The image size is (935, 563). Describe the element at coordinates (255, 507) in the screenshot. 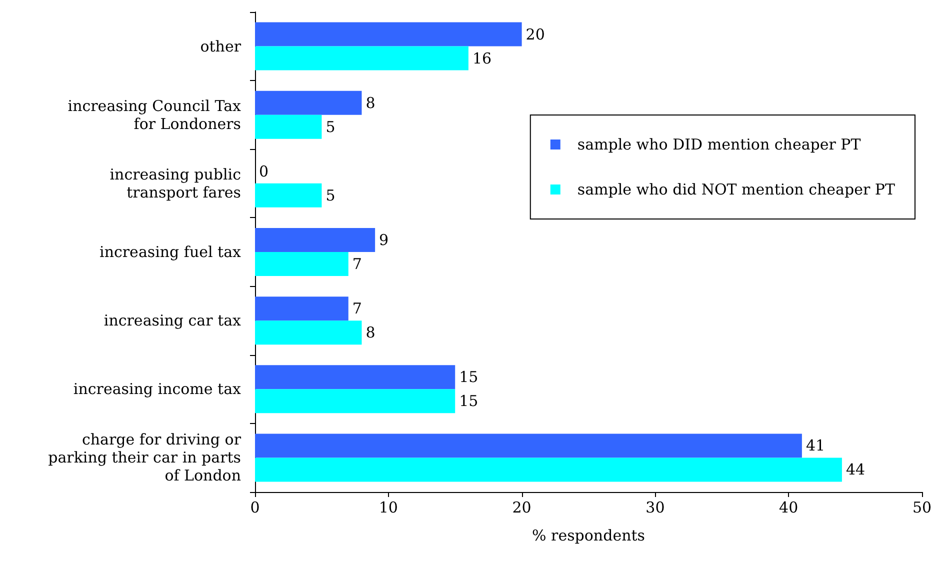

I see `x-tick-label: 0` at that location.